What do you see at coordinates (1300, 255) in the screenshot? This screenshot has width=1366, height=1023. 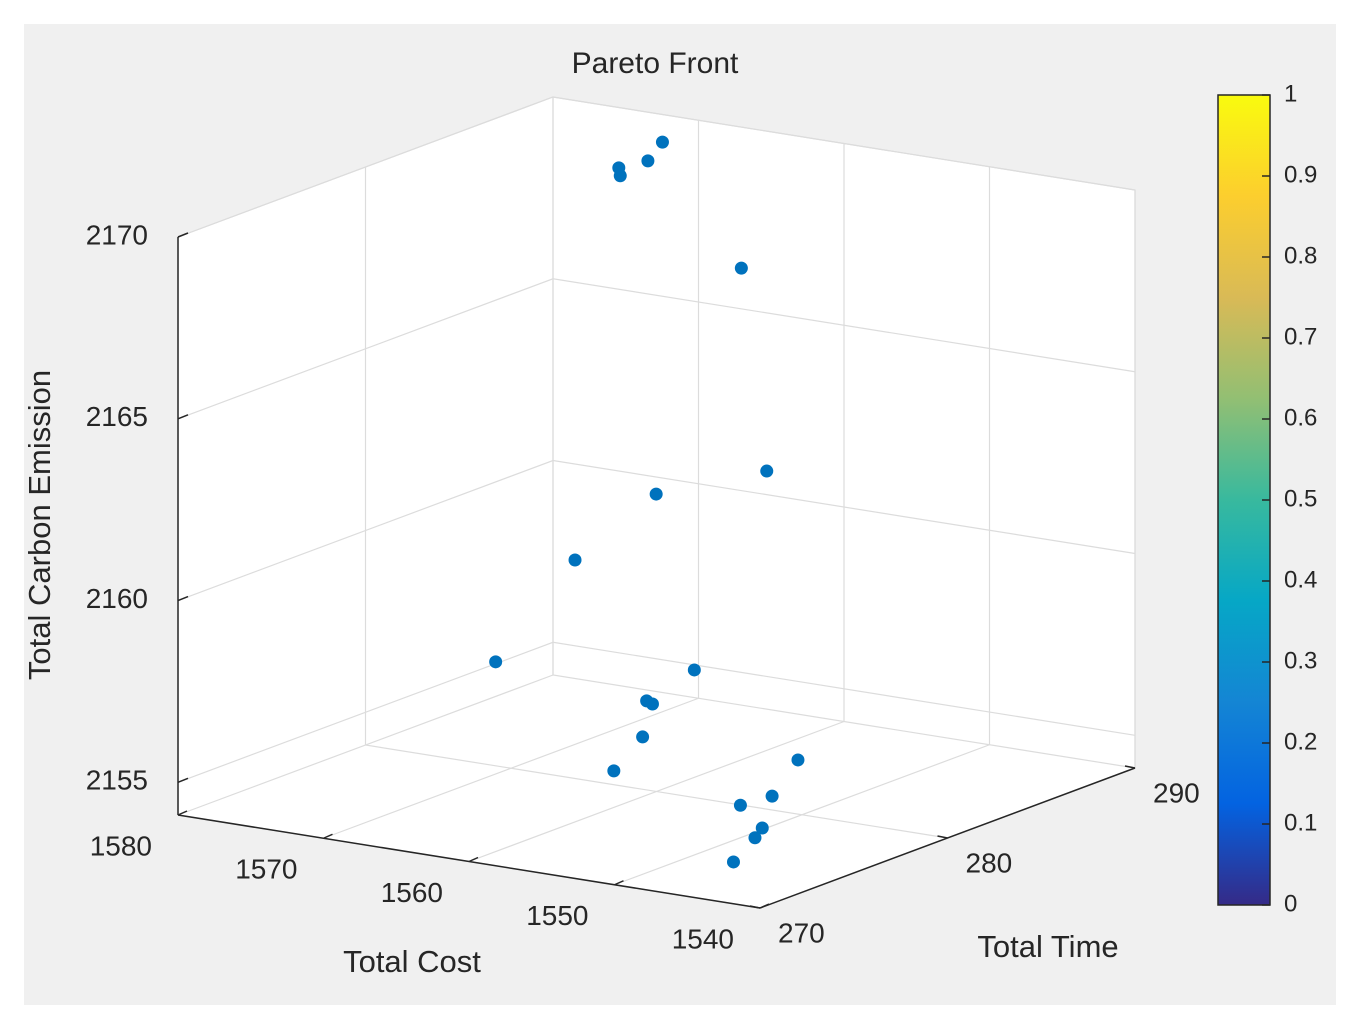 I see `colorbar-tick-label: 0.8` at bounding box center [1300, 255].